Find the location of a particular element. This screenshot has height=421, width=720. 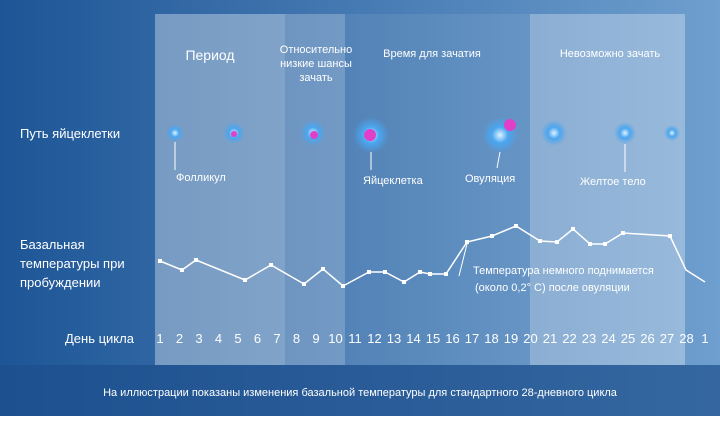

day-label: 20 is located at coordinates (530, 338).